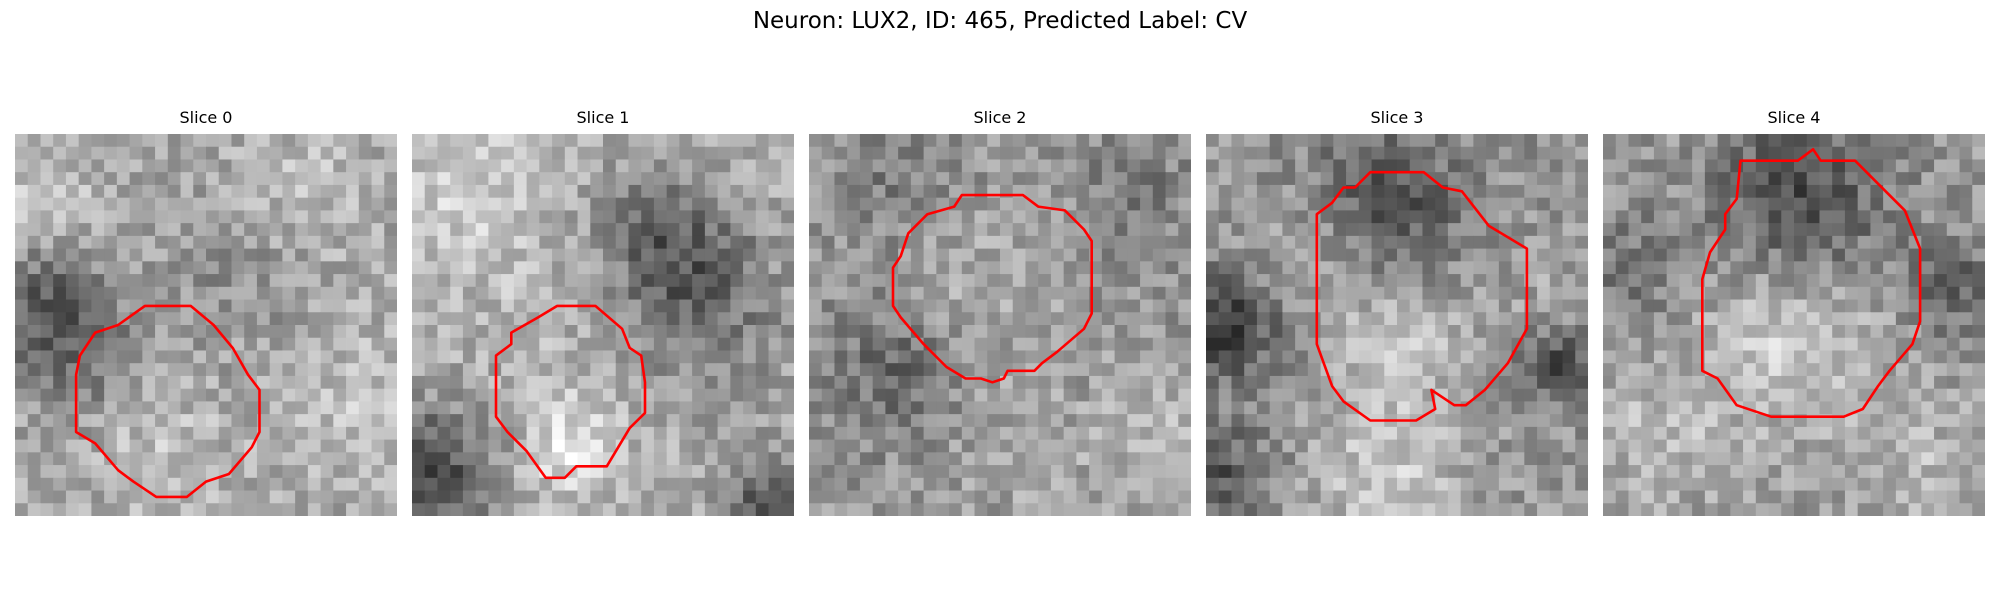 The width and height of the screenshot is (2000, 600). What do you see at coordinates (603, 117) in the screenshot?
I see `slice-title: Slice 1` at bounding box center [603, 117].